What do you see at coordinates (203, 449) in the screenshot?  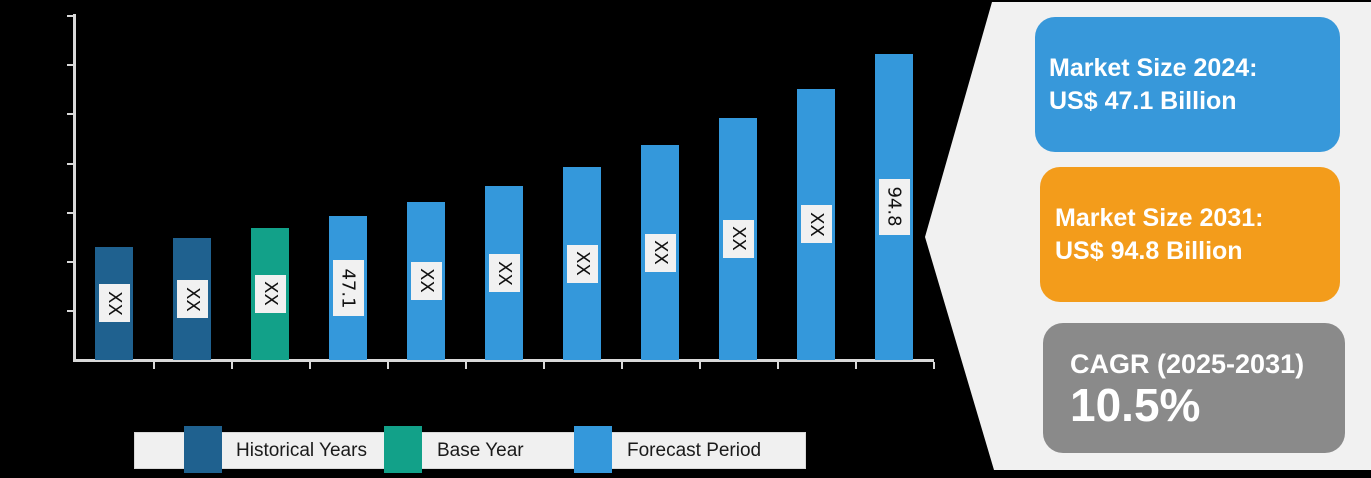 I see `legend-swatch-historical` at bounding box center [203, 449].